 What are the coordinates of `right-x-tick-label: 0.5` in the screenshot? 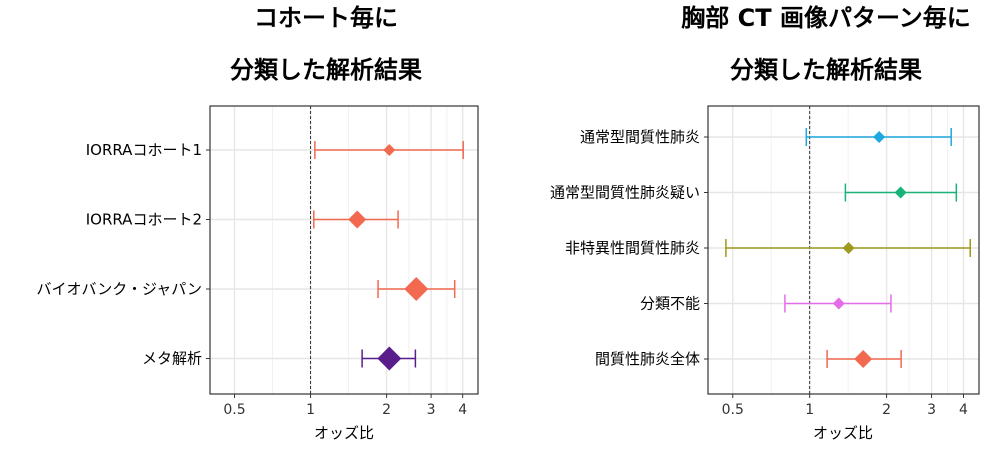 It's located at (733, 410).